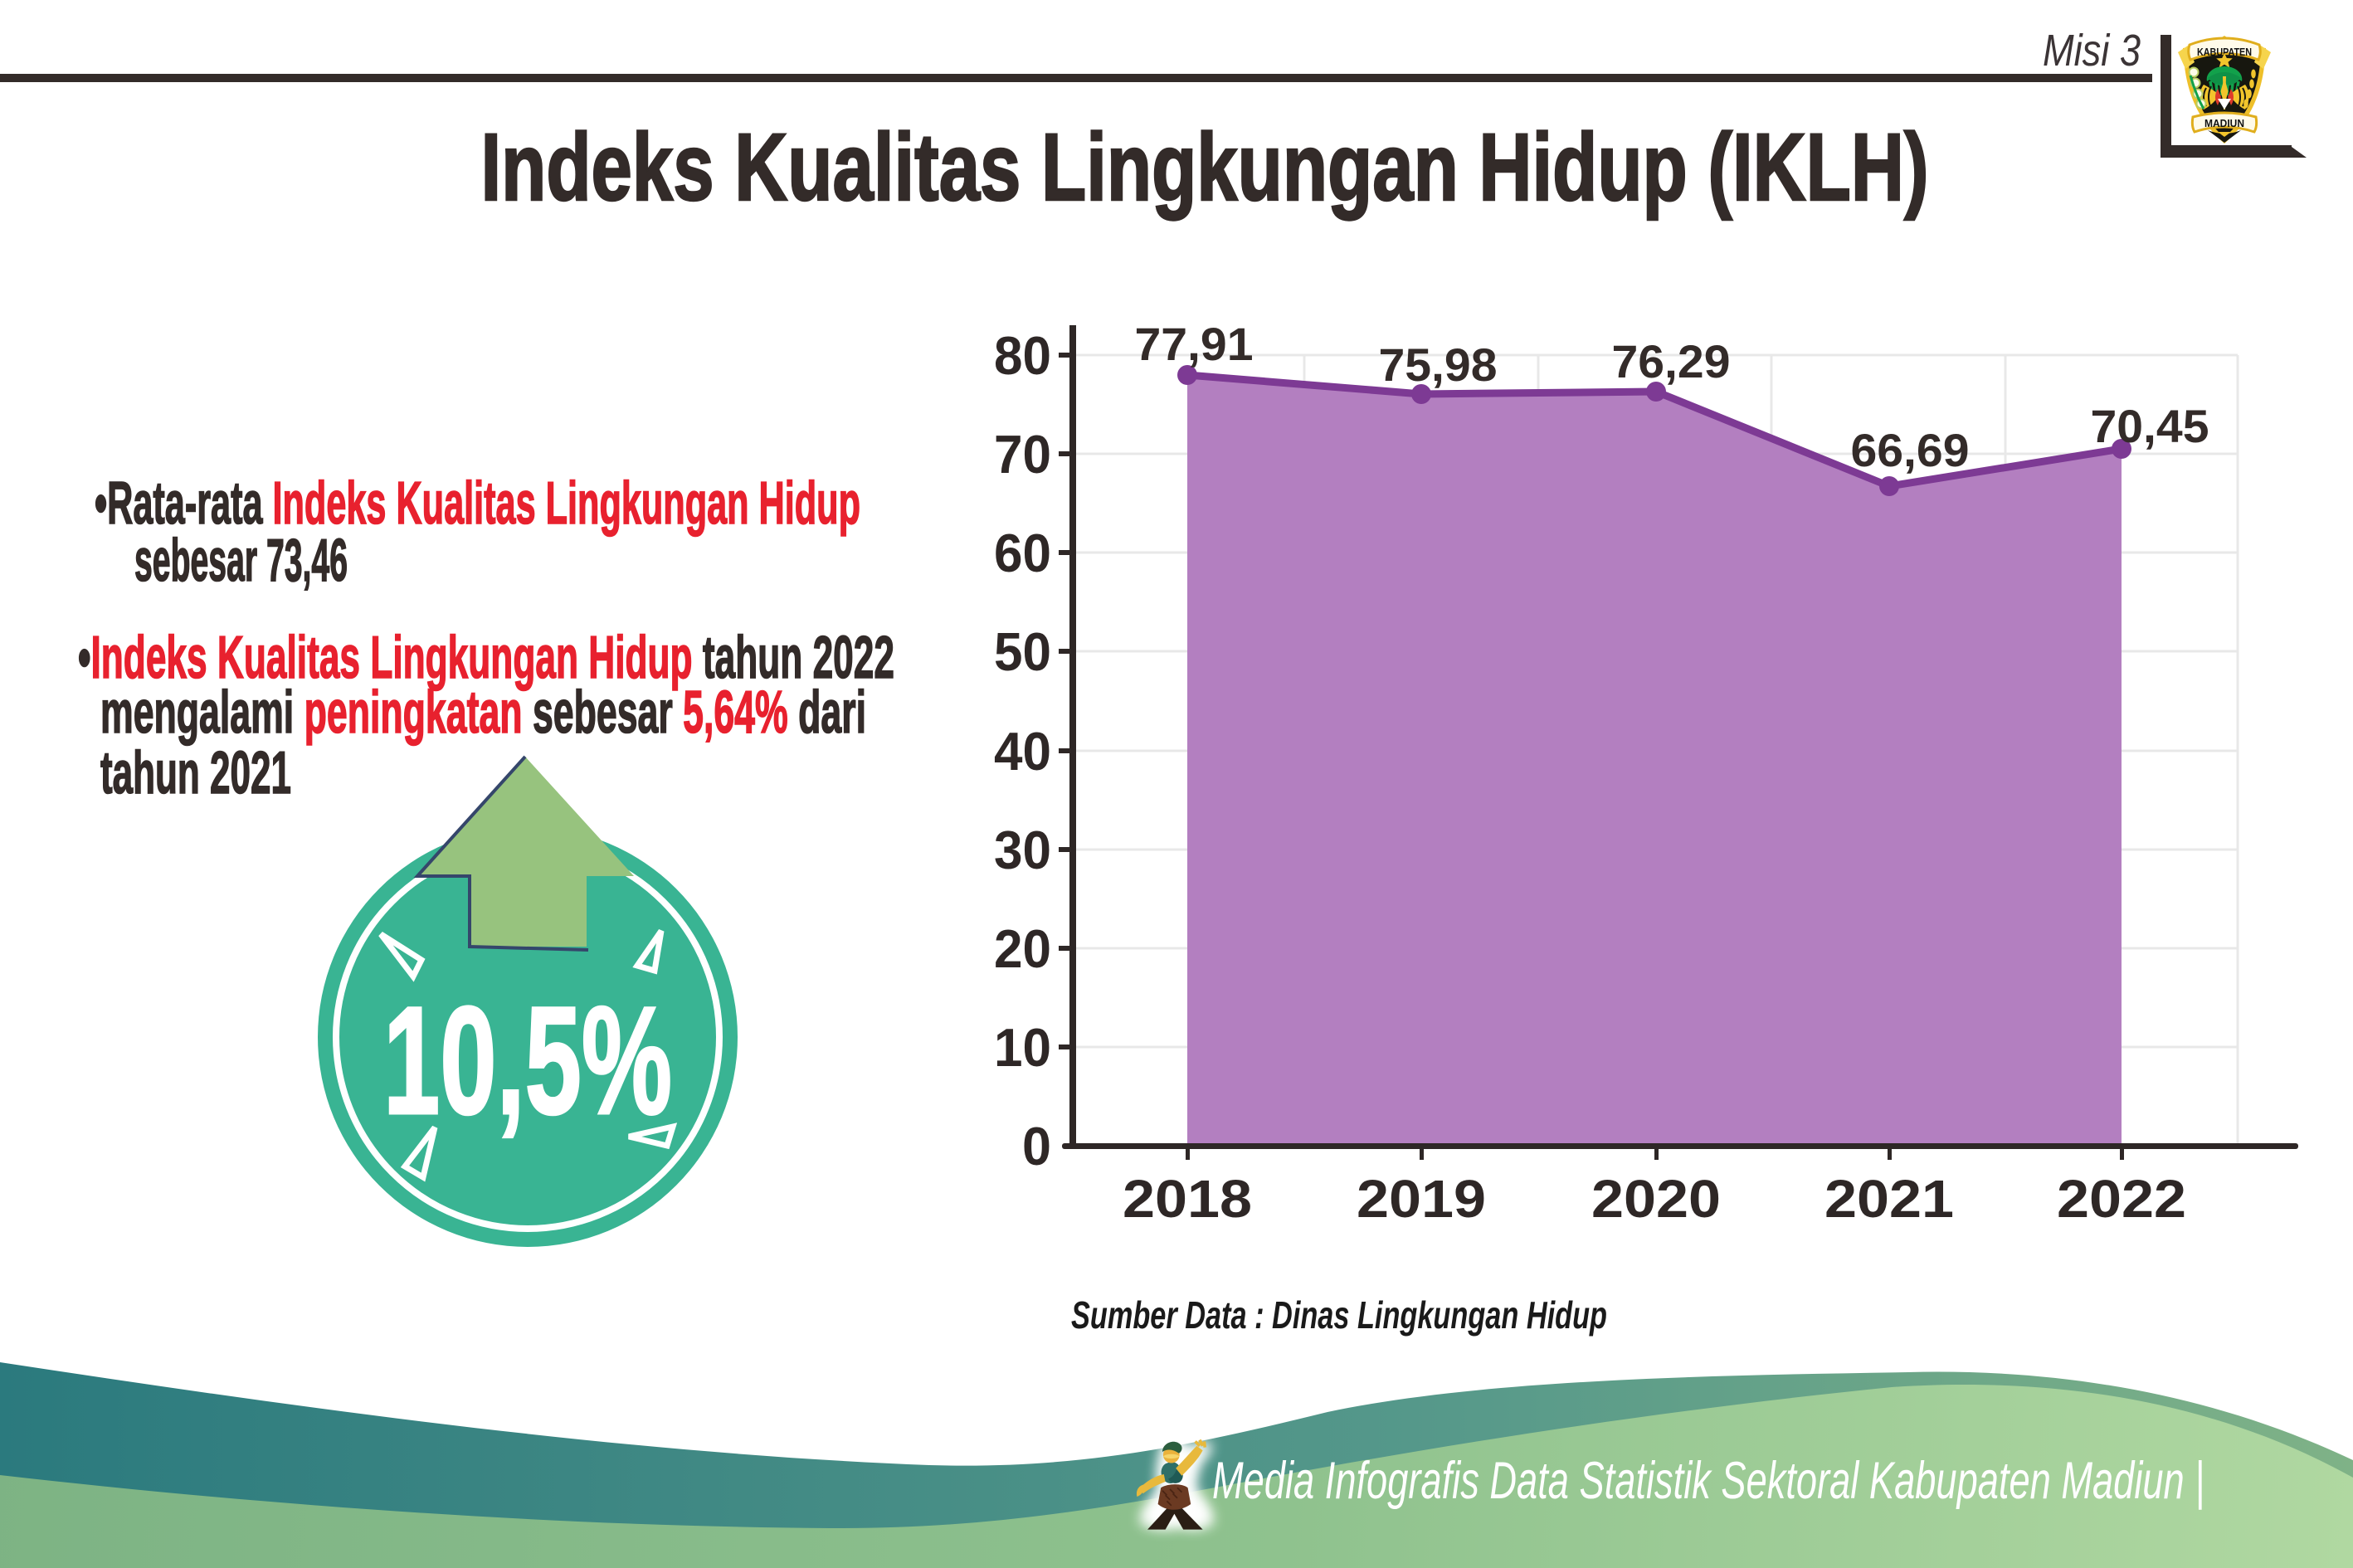 This screenshot has width=2353, height=1568. What do you see at coordinates (2224, 123) in the screenshot?
I see `svg-text: MADIUN` at bounding box center [2224, 123].